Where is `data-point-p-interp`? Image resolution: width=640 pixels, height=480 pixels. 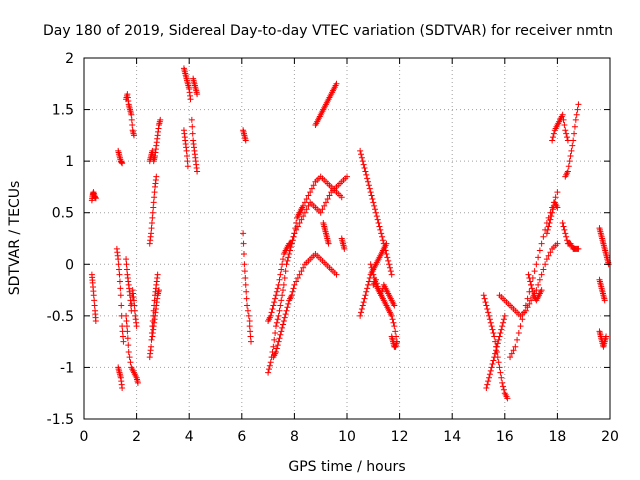
data-point-p-interp is located at coordinates (192, 133).